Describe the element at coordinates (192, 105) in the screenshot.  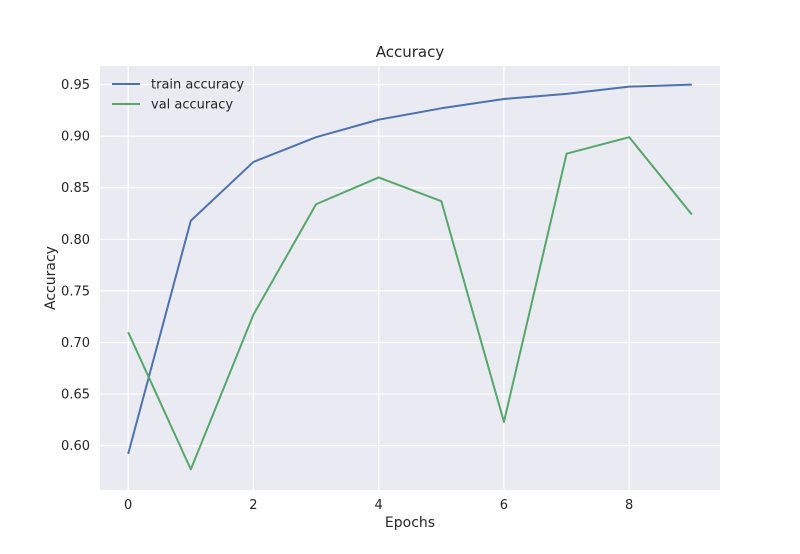
I see `legend-label: val accuracy` at that location.